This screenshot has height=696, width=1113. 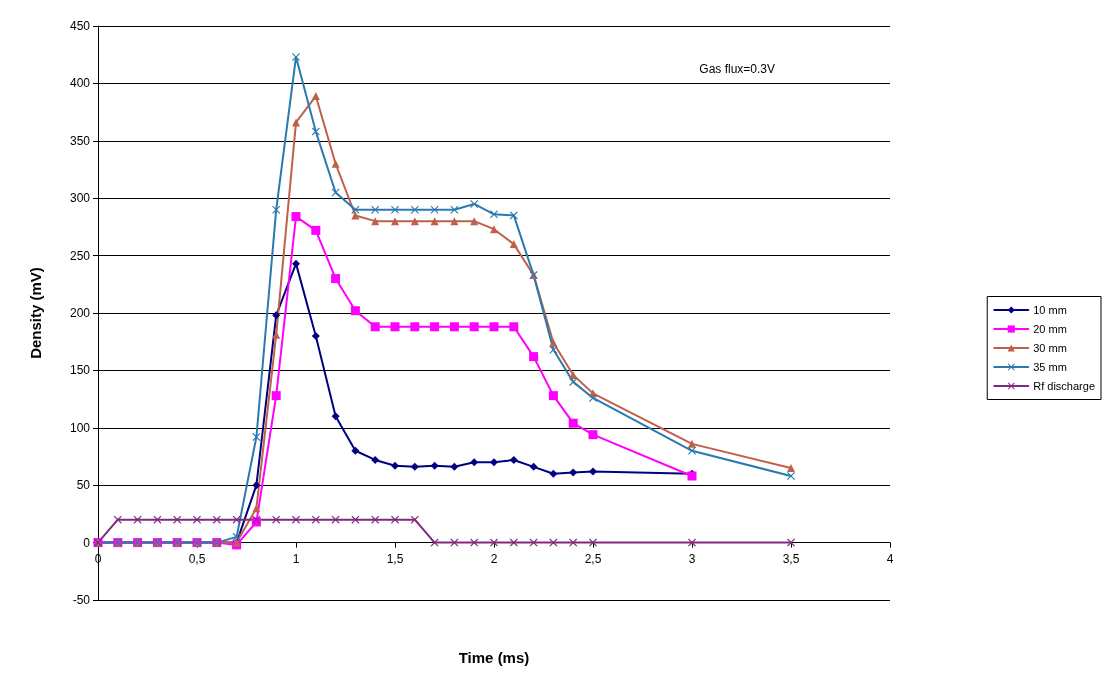 I want to click on y-tick-label: 450, so click(x=80, y=26).